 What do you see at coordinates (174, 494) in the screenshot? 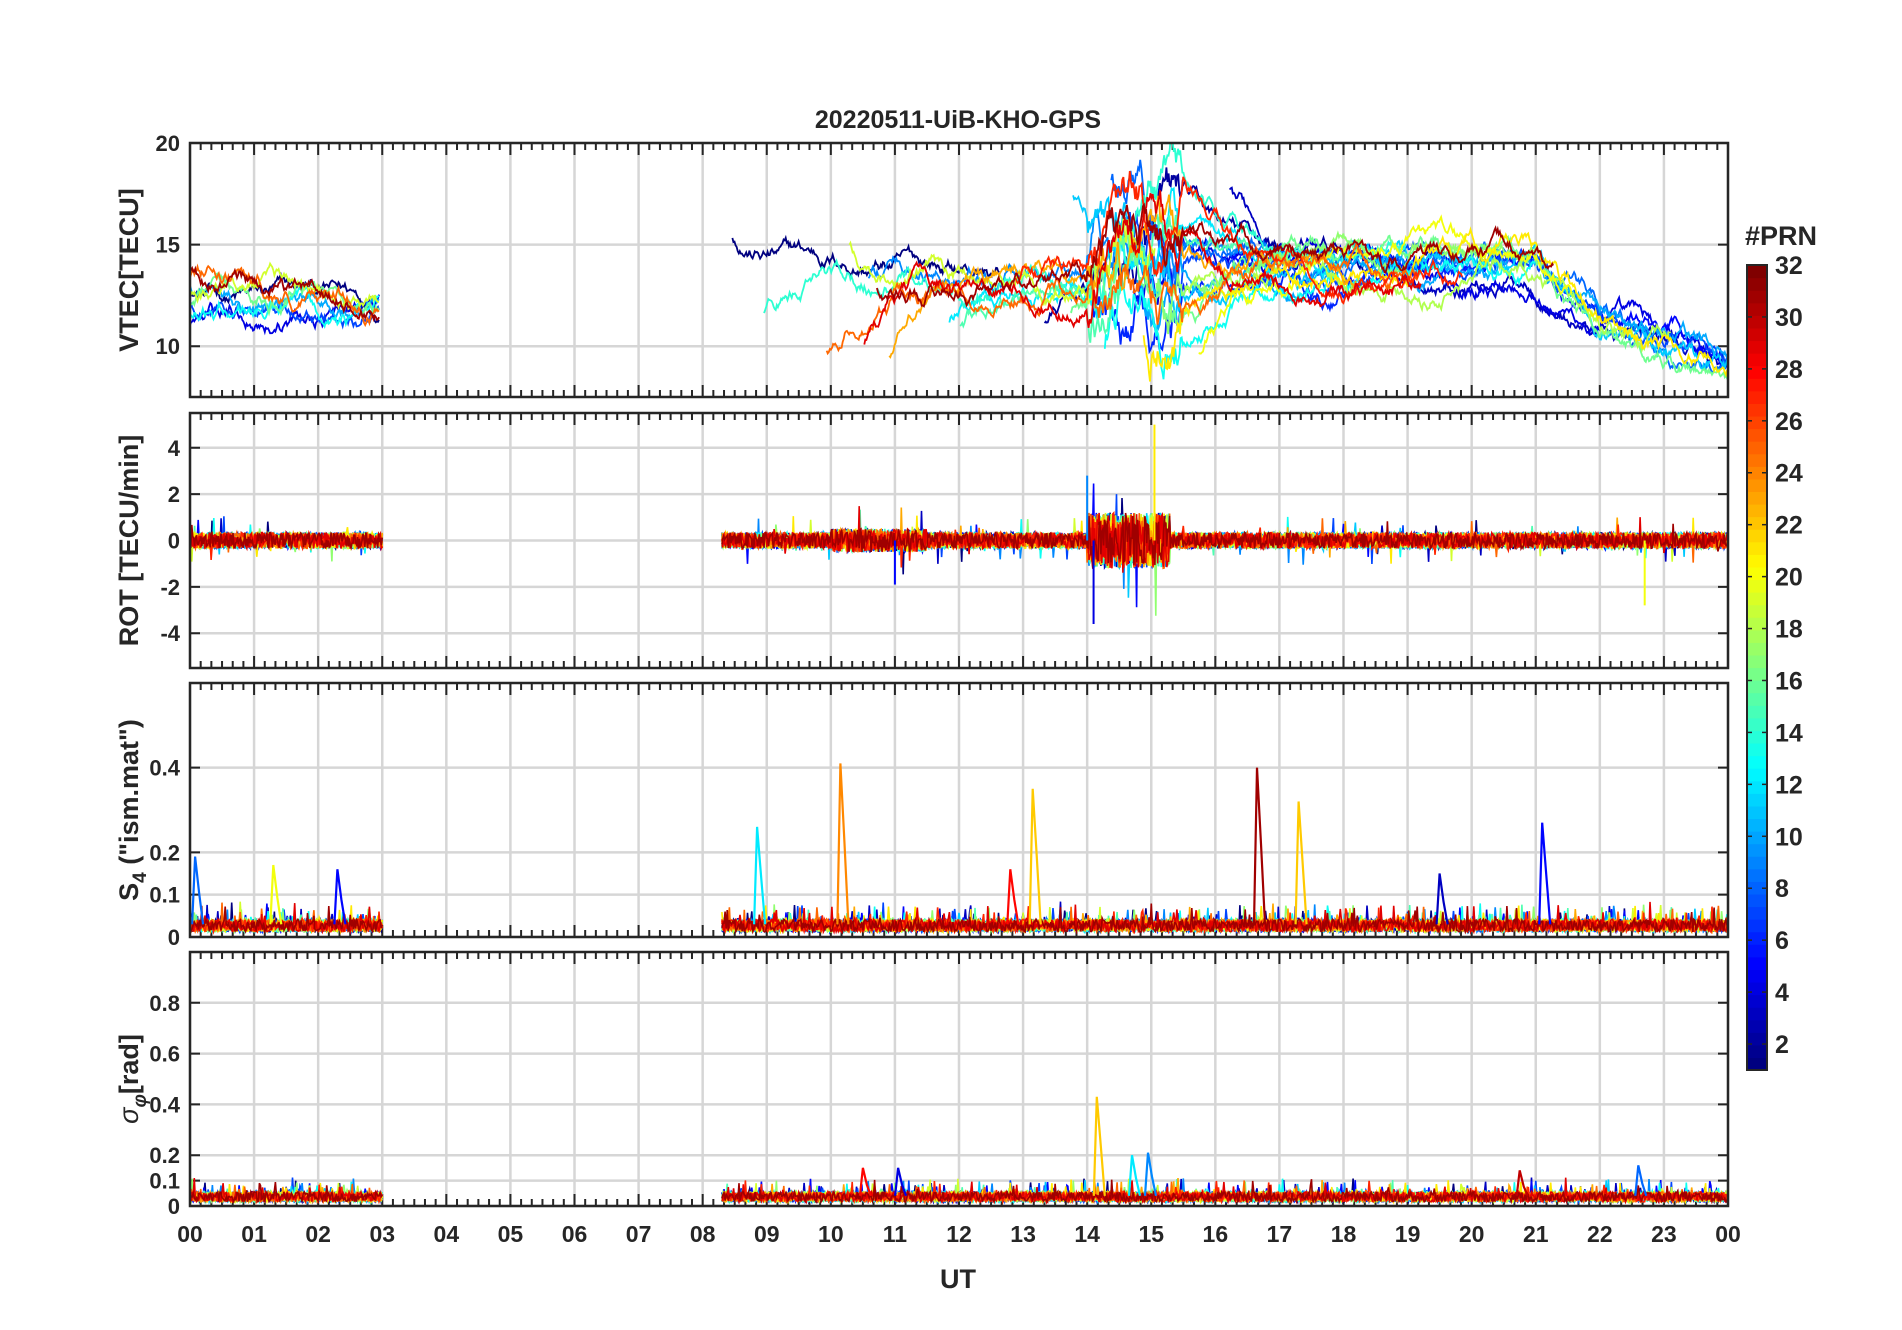
I see `rot-y-tick-label: 2` at bounding box center [174, 494].